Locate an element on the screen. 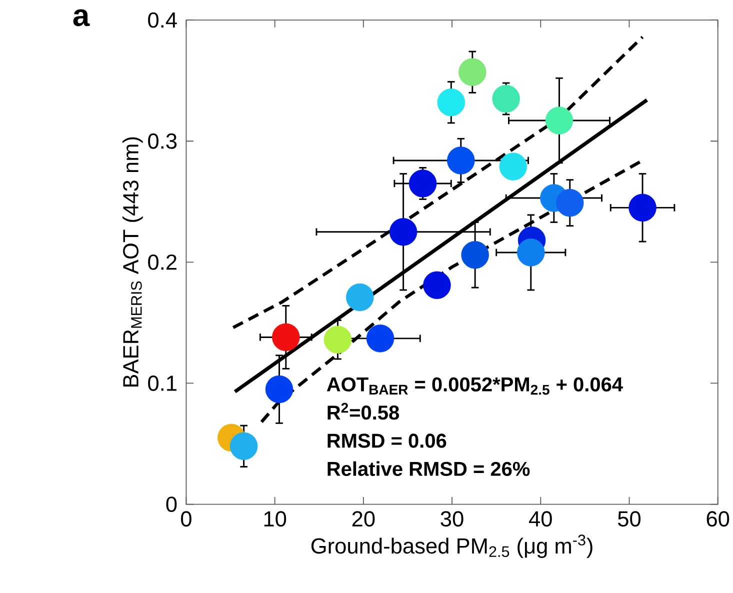 The height and width of the screenshot is (593, 733). x-tick-label: 20 is located at coordinates (363, 519).